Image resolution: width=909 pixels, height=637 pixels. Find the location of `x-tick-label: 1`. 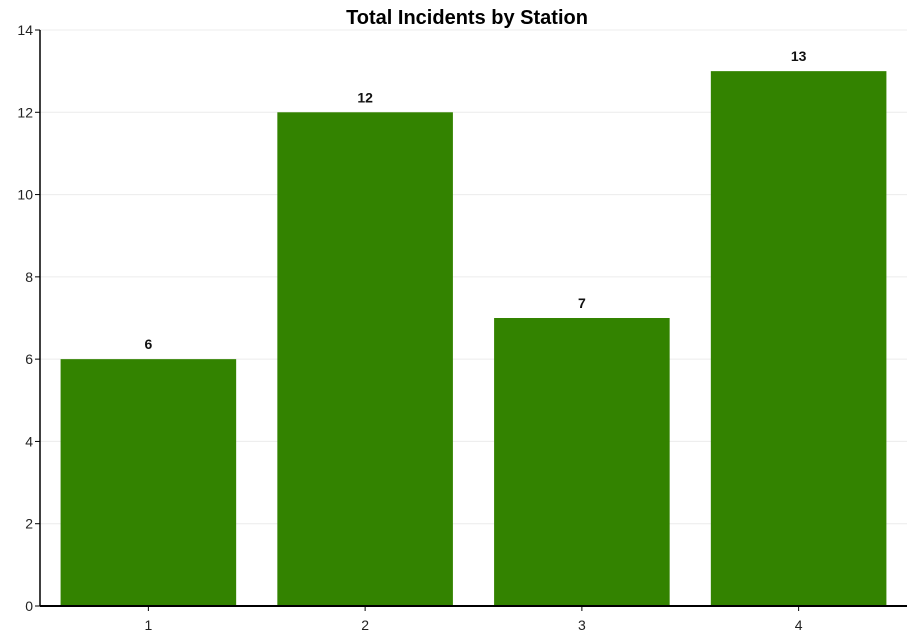

x-tick-label: 1 is located at coordinates (148, 625).